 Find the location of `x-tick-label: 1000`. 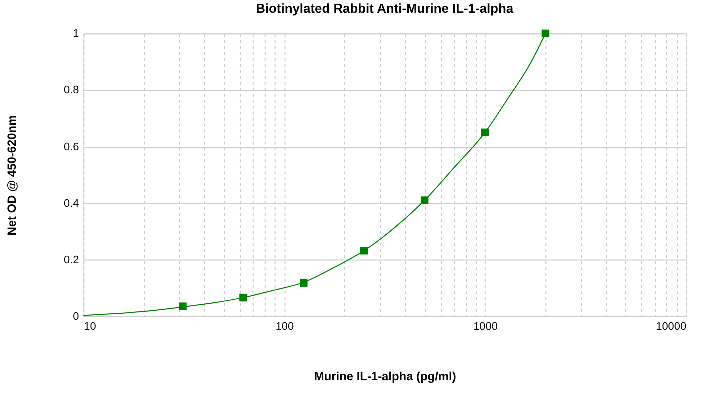

x-tick-label: 1000 is located at coordinates (486, 326).